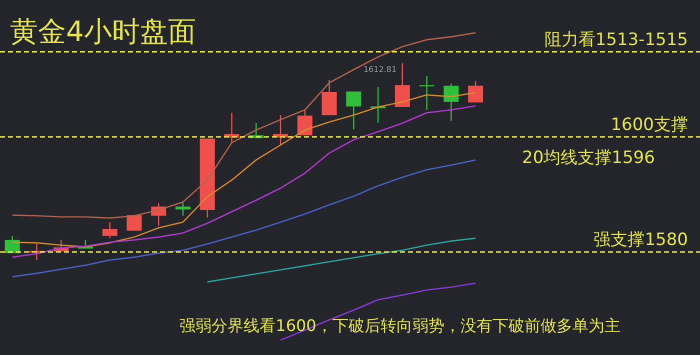 This screenshot has height=355, width=700. Describe the element at coordinates (400, 325) in the screenshot. I see `annotation: 强弱分界线看1600，下破后转向弱势，没有下破前做多单为主` at that location.